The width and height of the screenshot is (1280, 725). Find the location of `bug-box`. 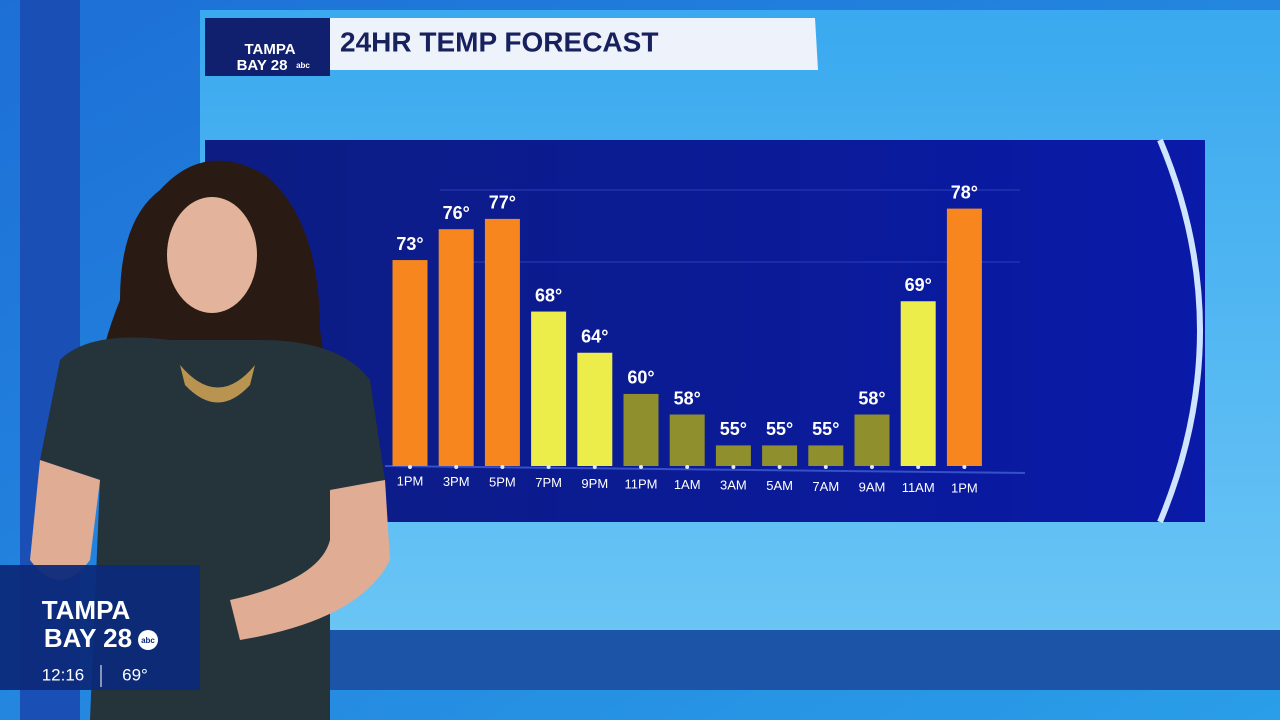

bug-box is located at coordinates (100, 627).